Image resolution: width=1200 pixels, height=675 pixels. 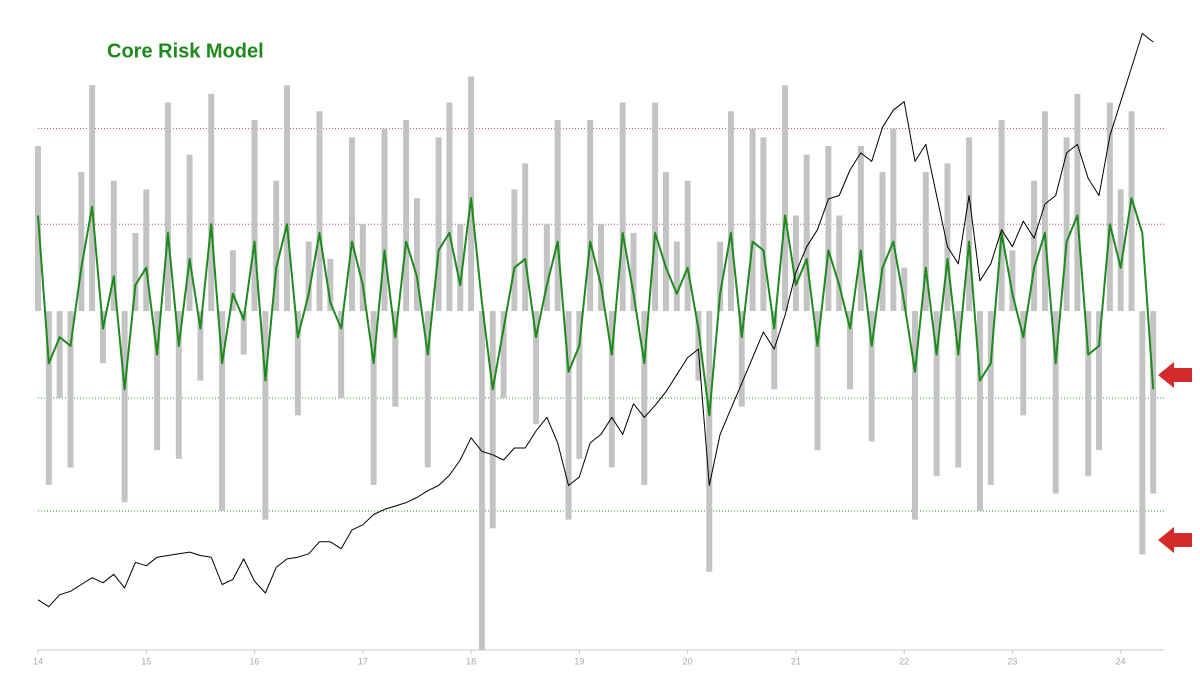 What do you see at coordinates (904, 661) in the screenshot?
I see `x-tick-label: 22` at bounding box center [904, 661].